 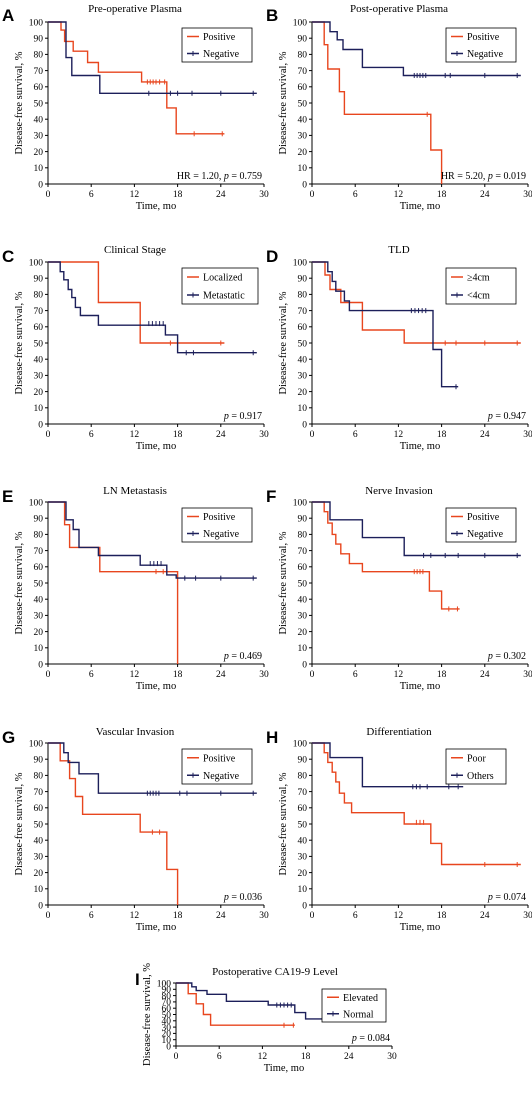 I want to click on panel-f-stat: p = 0.302, so click(x=506, y=656).